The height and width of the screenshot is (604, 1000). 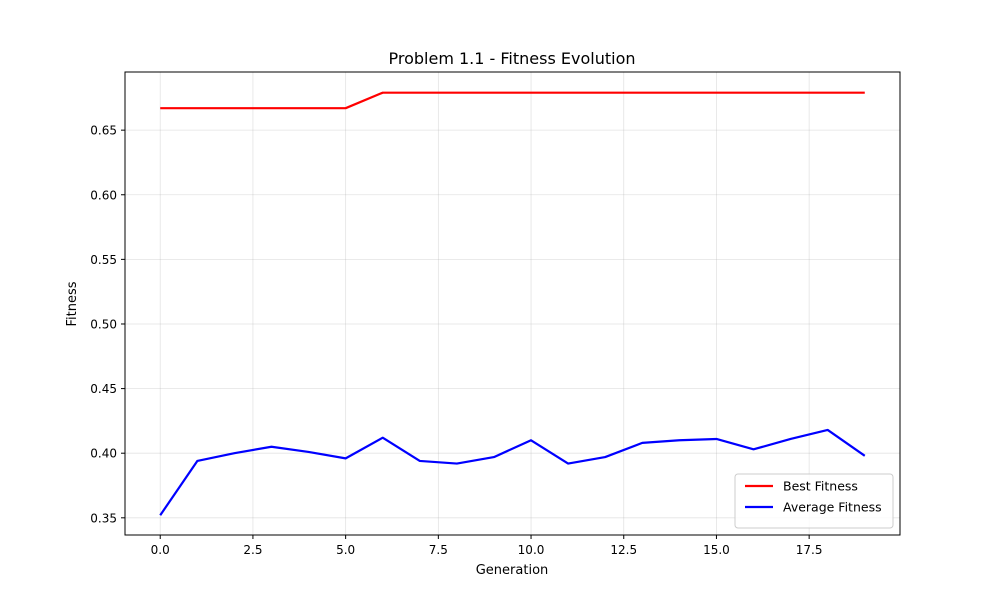 I want to click on y-tick-label: 0.45, so click(x=103, y=389).